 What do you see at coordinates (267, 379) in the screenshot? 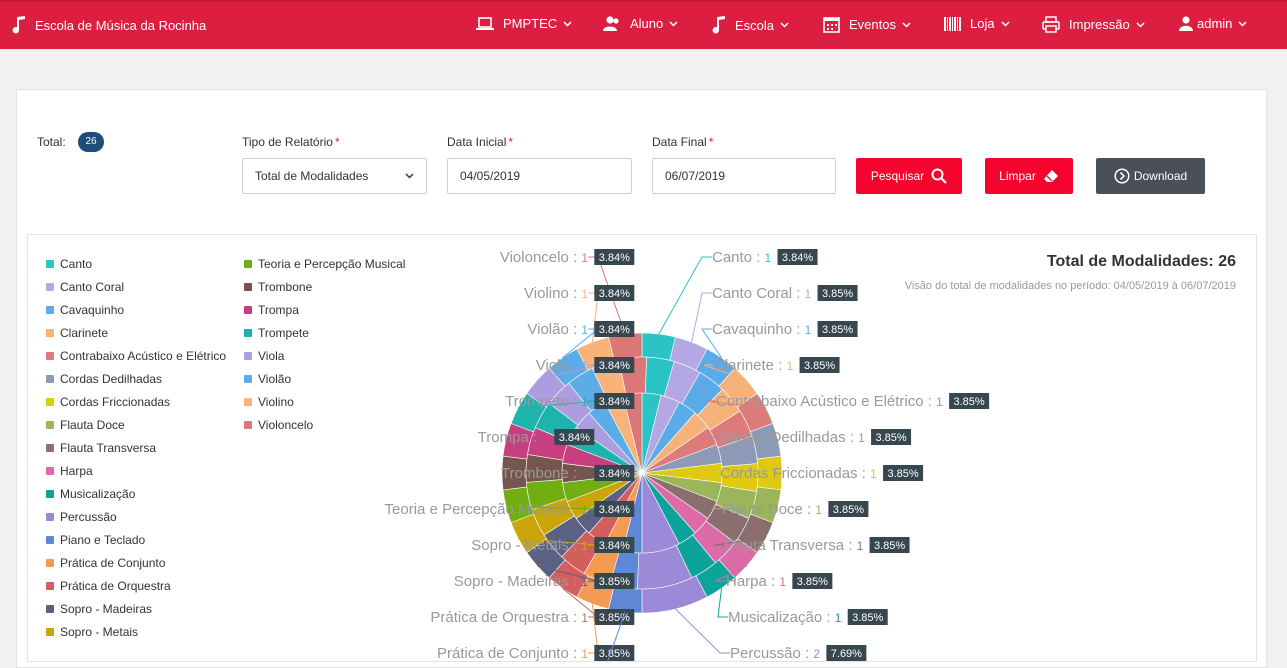
I see `legend-item: Violão` at bounding box center [267, 379].